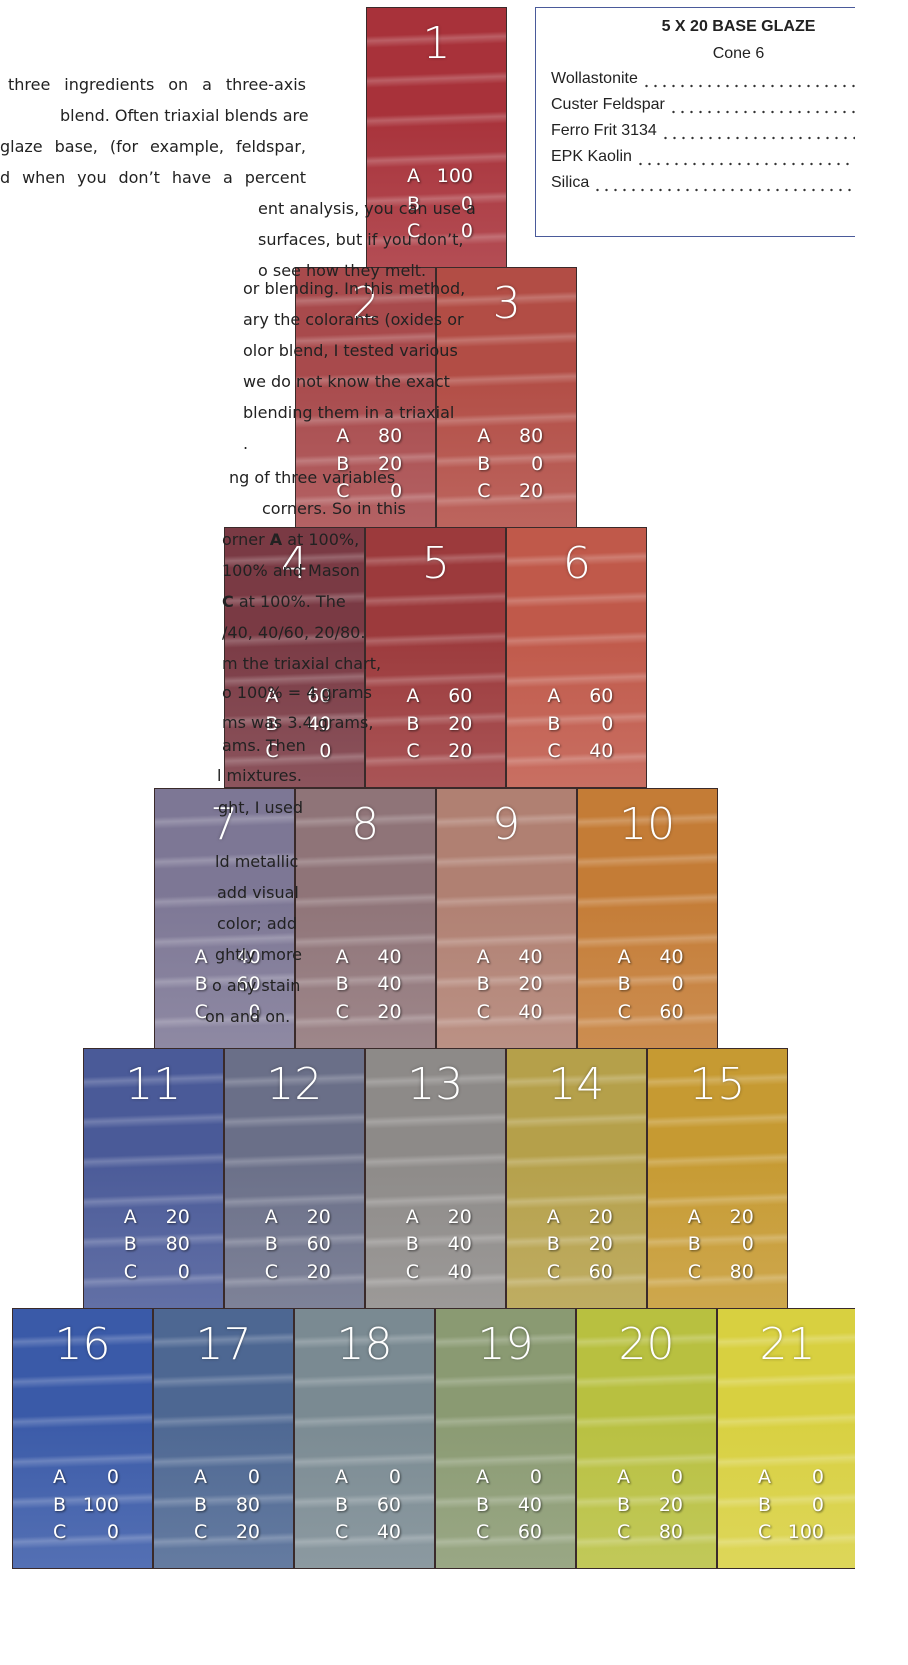  Describe the element at coordinates (436, 137) in the screenshot. I see `glaze-tile: 1 A 100 B 0 C 0` at that location.